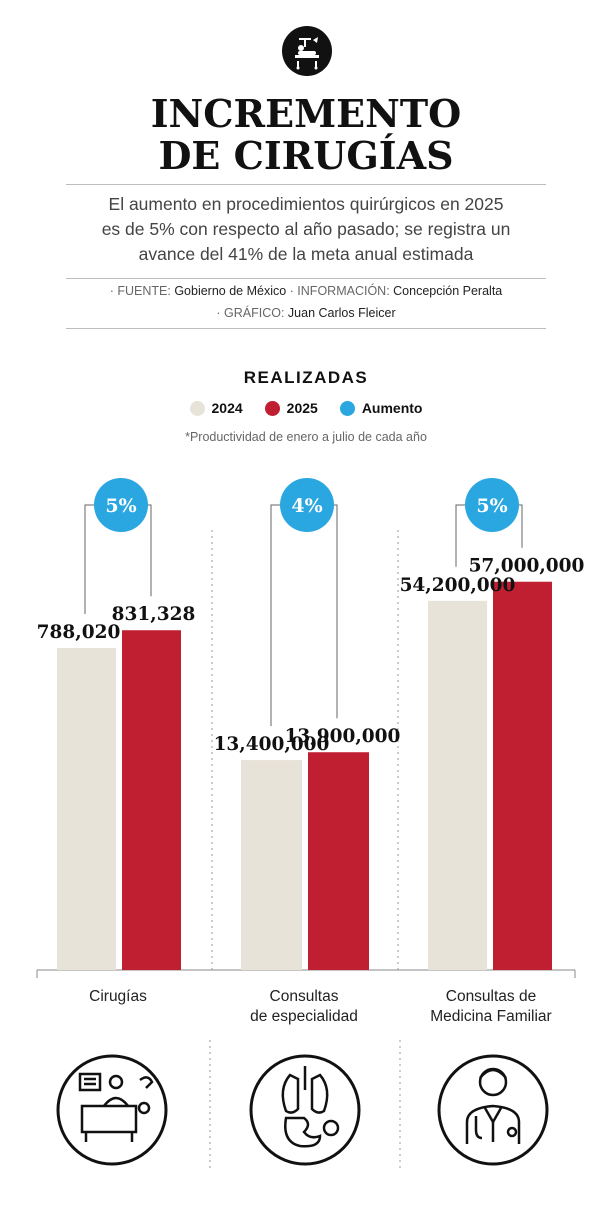 Image resolution: width=612 pixels, height=1216 pixels. I want to click on legend-label-2024: 2024, so click(227, 408).